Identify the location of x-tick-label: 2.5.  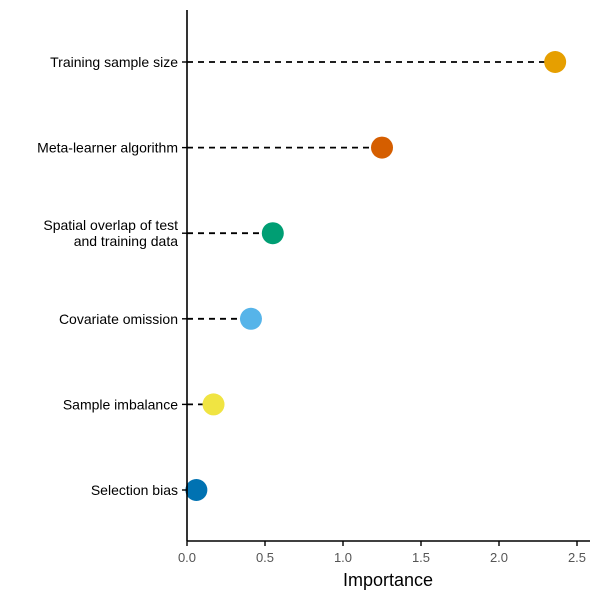
(577, 557).